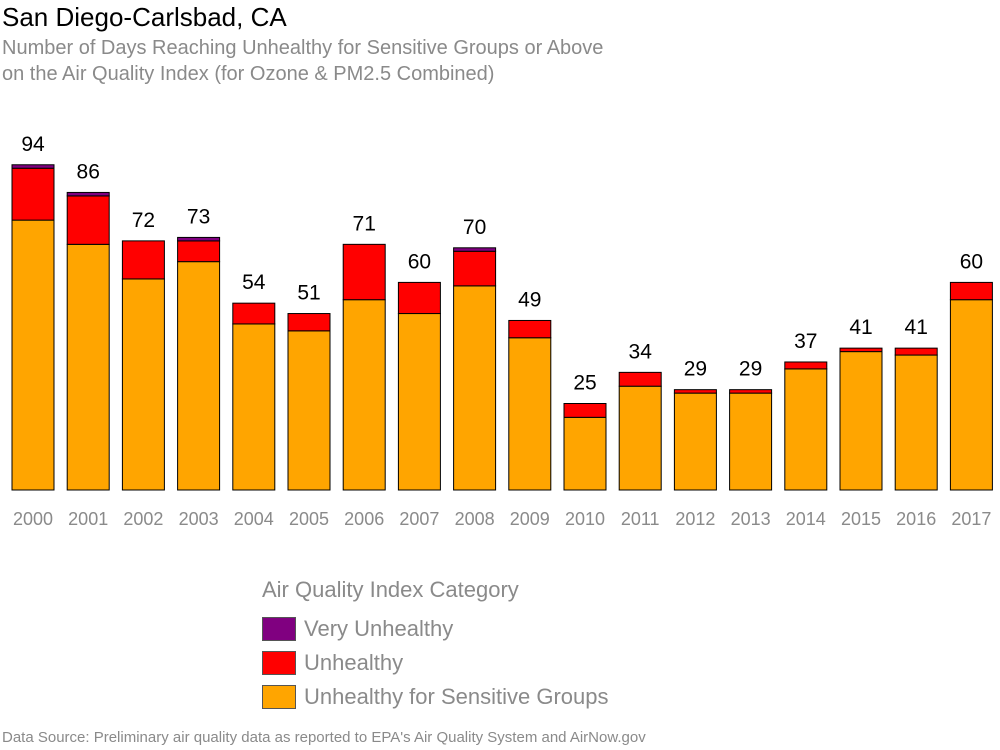 This screenshot has height=750, width=1000. I want to click on legend-swatch-very-unhealthy, so click(279, 629).